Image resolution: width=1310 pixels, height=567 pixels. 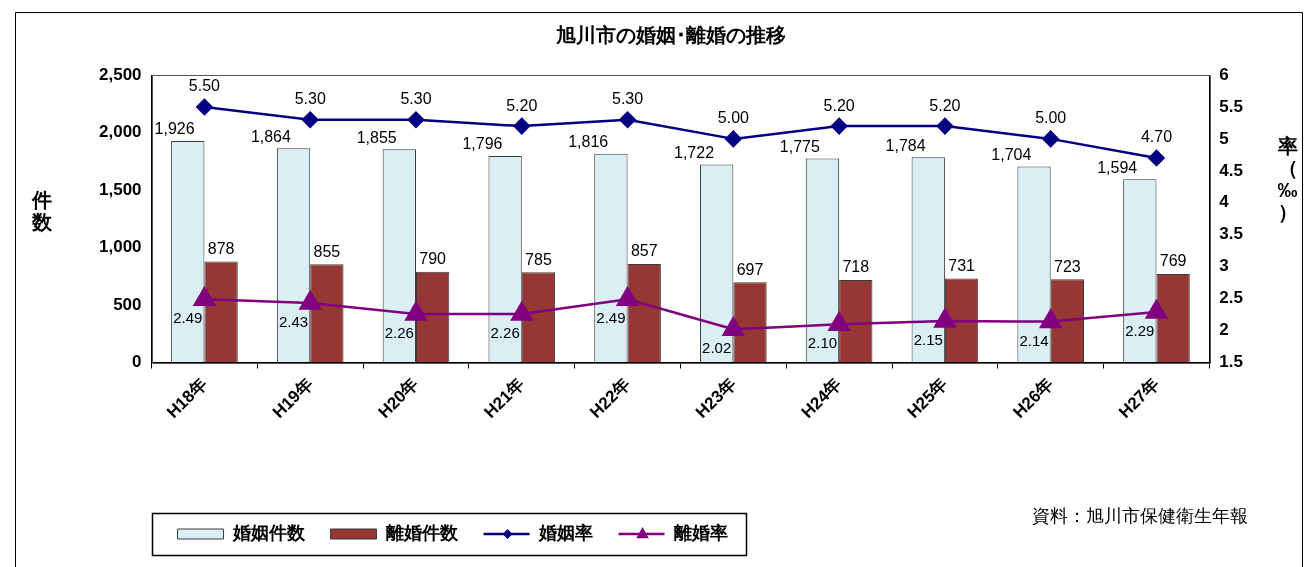 I want to click on data-label: 1,864, so click(x=271, y=136).